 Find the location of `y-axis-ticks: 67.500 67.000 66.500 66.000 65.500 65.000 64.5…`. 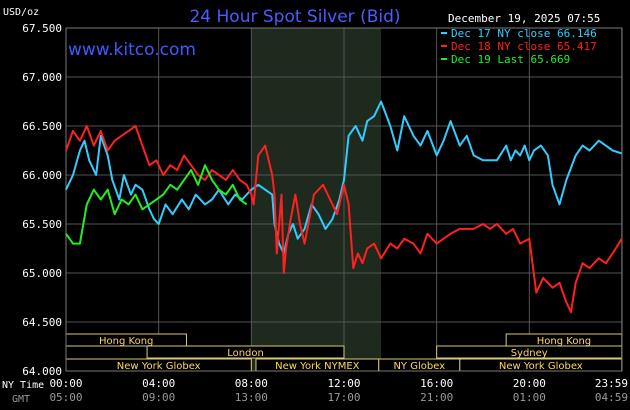

y-axis-ticks: 67.500 67.000 66.500 66.000 65.500 65.000 64.5… is located at coordinates (42, 200).